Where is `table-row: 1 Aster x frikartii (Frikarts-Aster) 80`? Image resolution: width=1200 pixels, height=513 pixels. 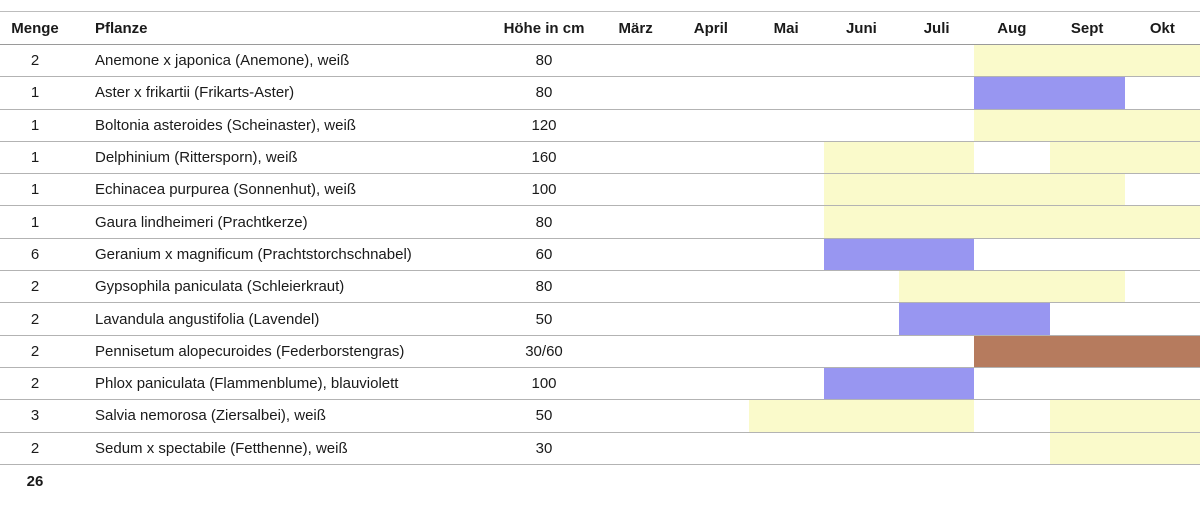
table-row: 1 Aster x frikartii (Frikarts-Aster) 80 is located at coordinates (600, 93).